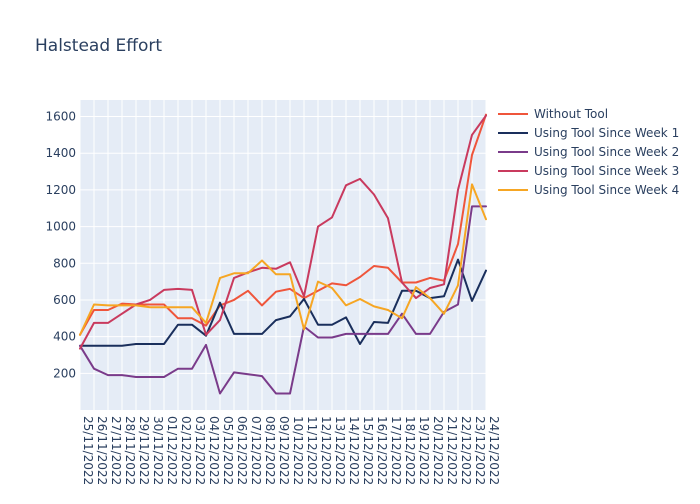 This screenshot has width=700, height=504. Describe the element at coordinates (410, 450) in the screenshot. I see `x-tick-label: 18/12/2022` at that location.